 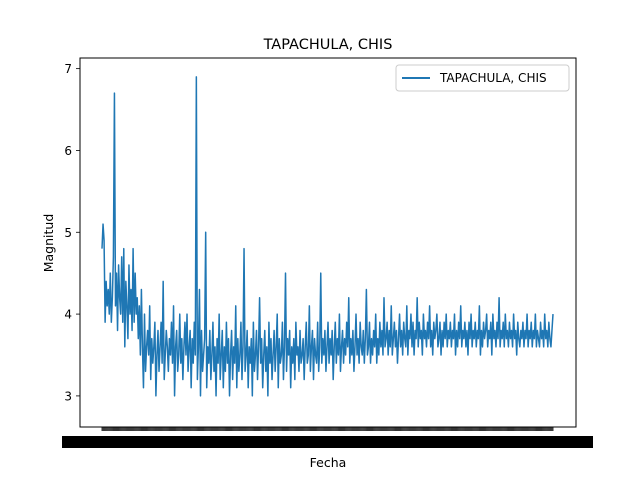 What do you see at coordinates (68, 233) in the screenshot?
I see `y-tick-label: 5` at bounding box center [68, 233].